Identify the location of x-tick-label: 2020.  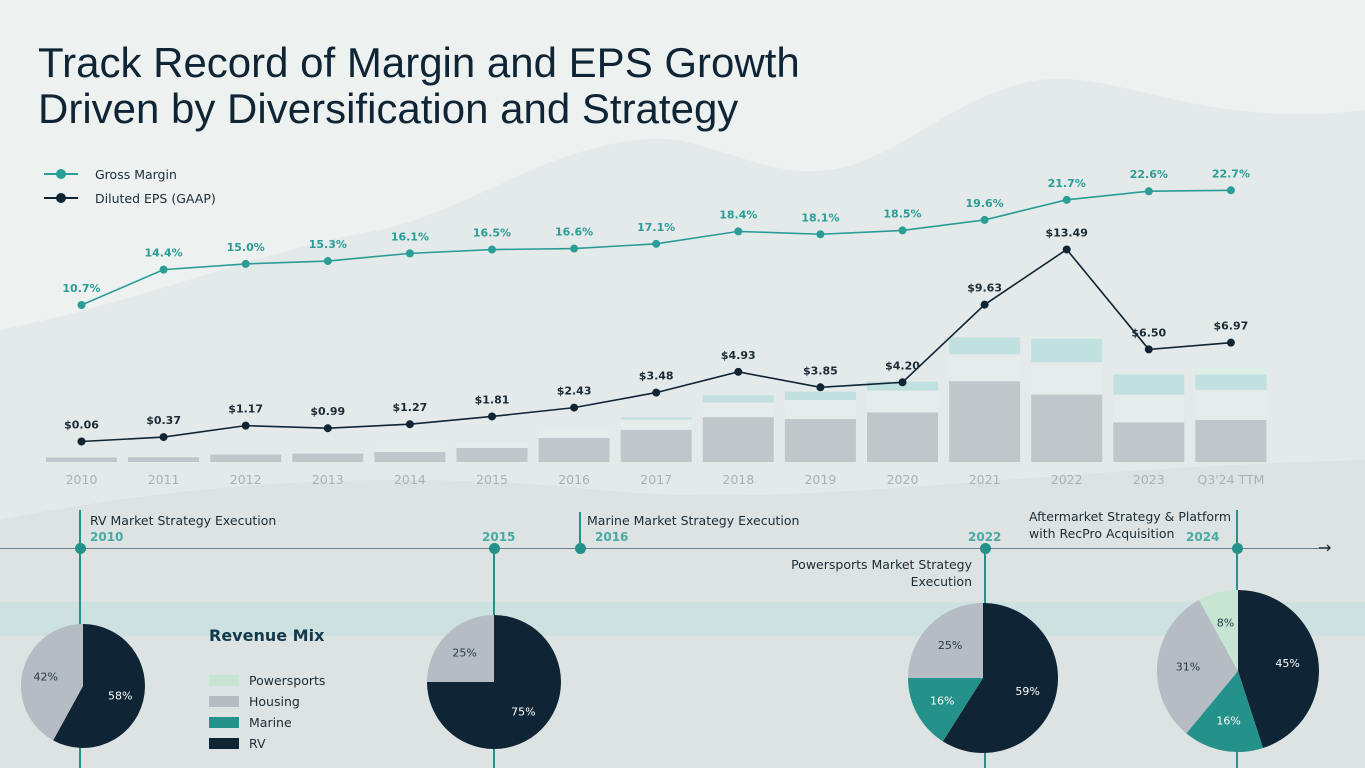
(903, 479).